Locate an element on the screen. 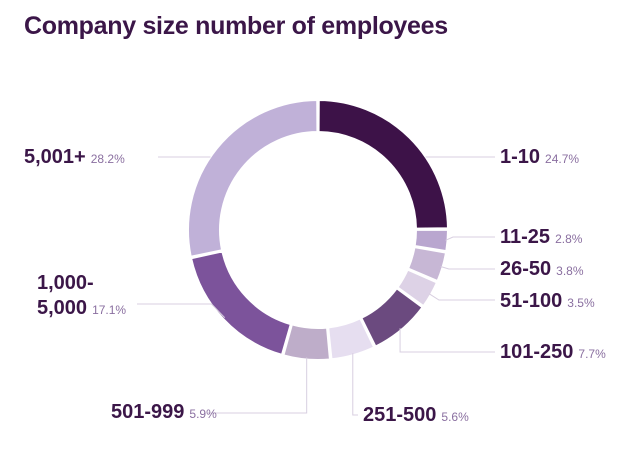 Image resolution: width=627 pixels, height=463 pixels. chart-title: Company size number of employees is located at coordinates (236, 26).